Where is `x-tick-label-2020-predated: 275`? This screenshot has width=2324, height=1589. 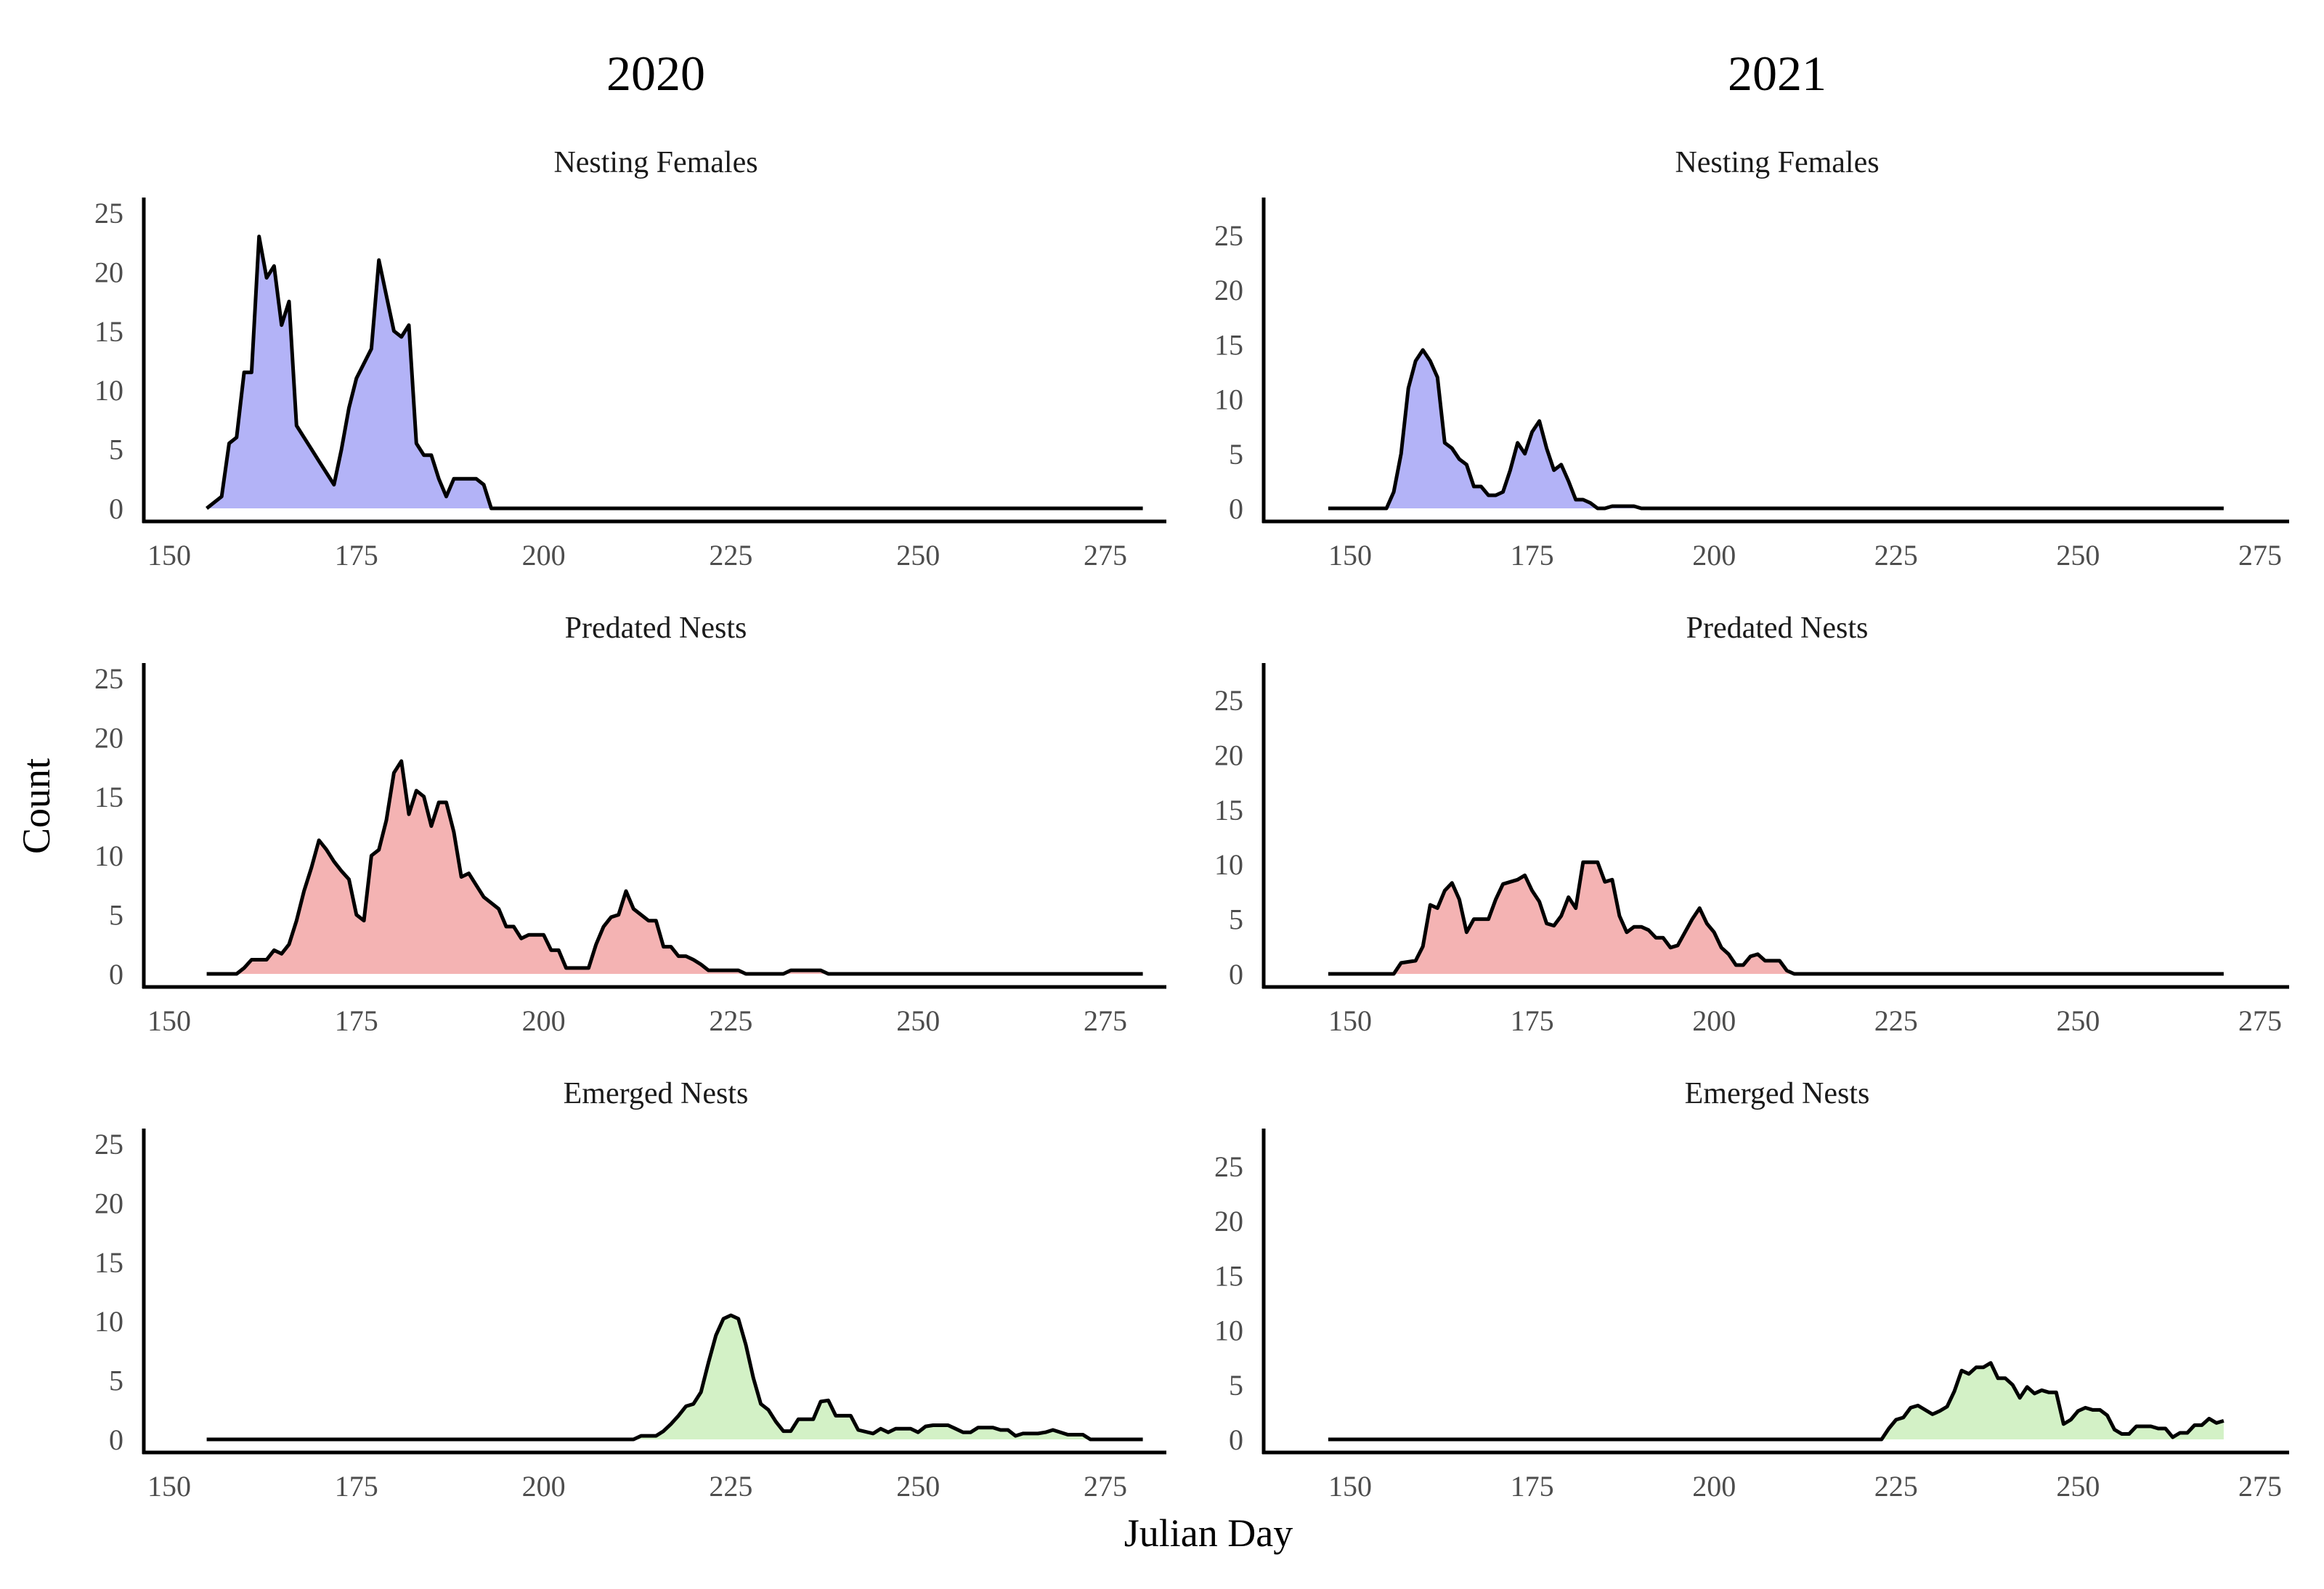 x-tick-label-2020-predated: 275 is located at coordinates (1105, 1020).